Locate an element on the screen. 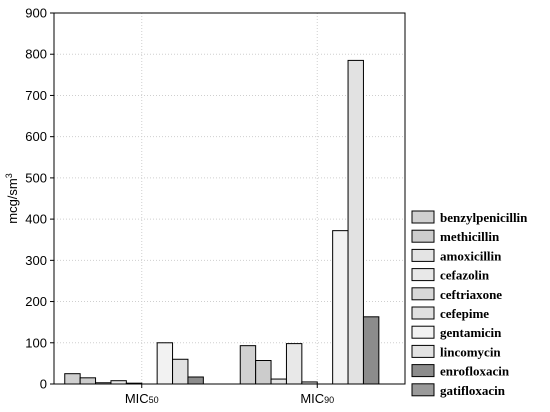  legend-swatch-gatifloxacin is located at coordinates (423, 390).